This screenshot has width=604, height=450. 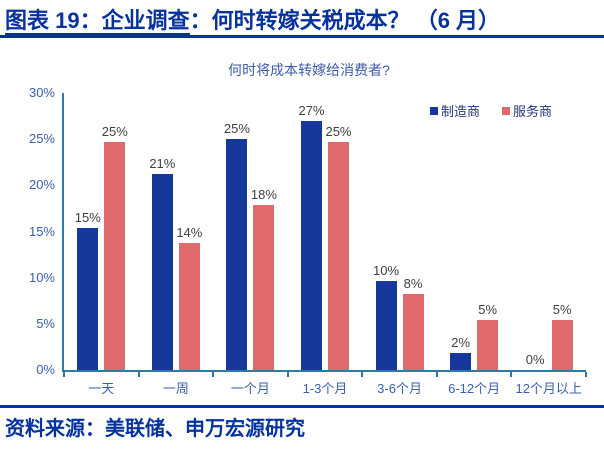 What do you see at coordinates (41, 138) in the screenshot?
I see `y-axis-label: 25%` at bounding box center [41, 138].